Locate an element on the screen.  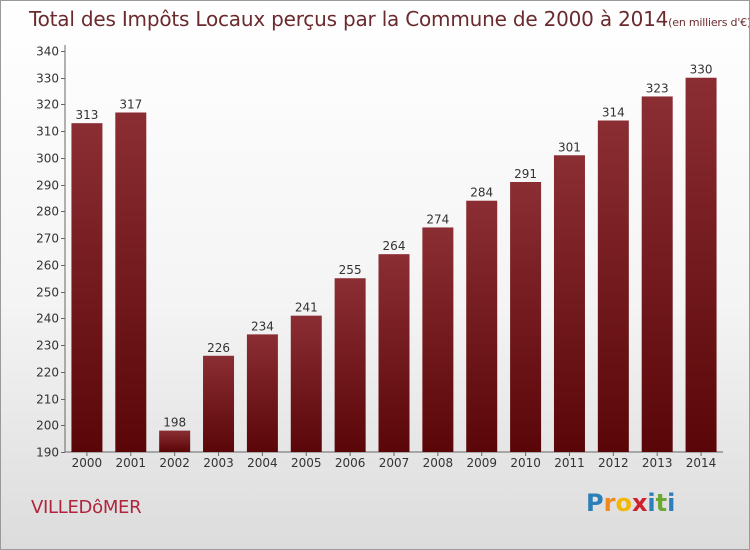
data-label: 323 is located at coordinates (657, 88).